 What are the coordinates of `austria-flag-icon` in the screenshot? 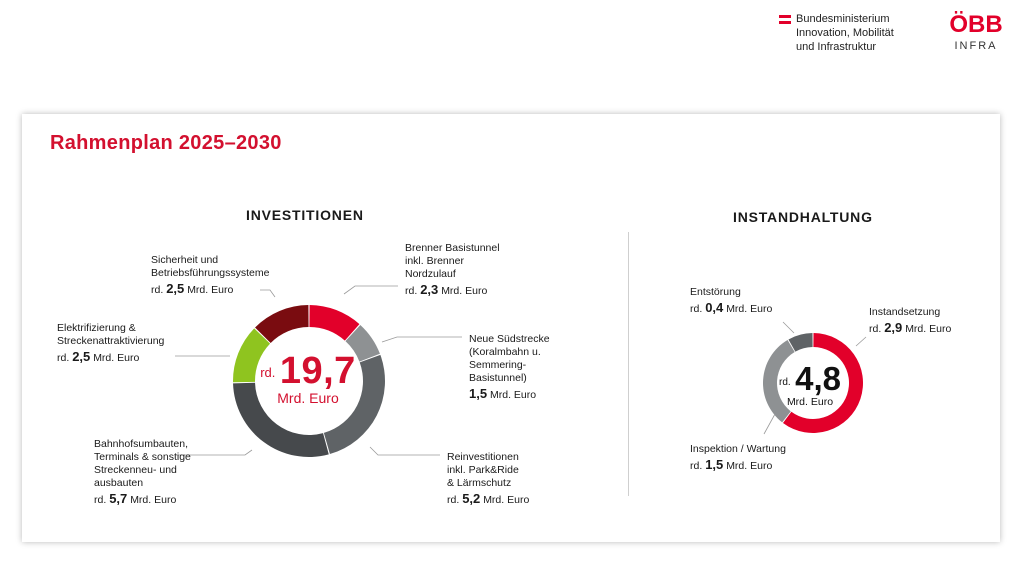 It's located at (785, 19).